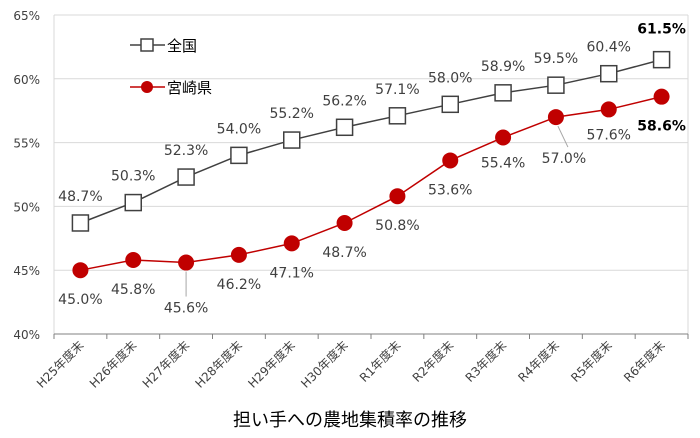 This screenshot has height=438, width=700. Describe the element at coordinates (563, 136) in the screenshot. I see `leader-line` at that location.